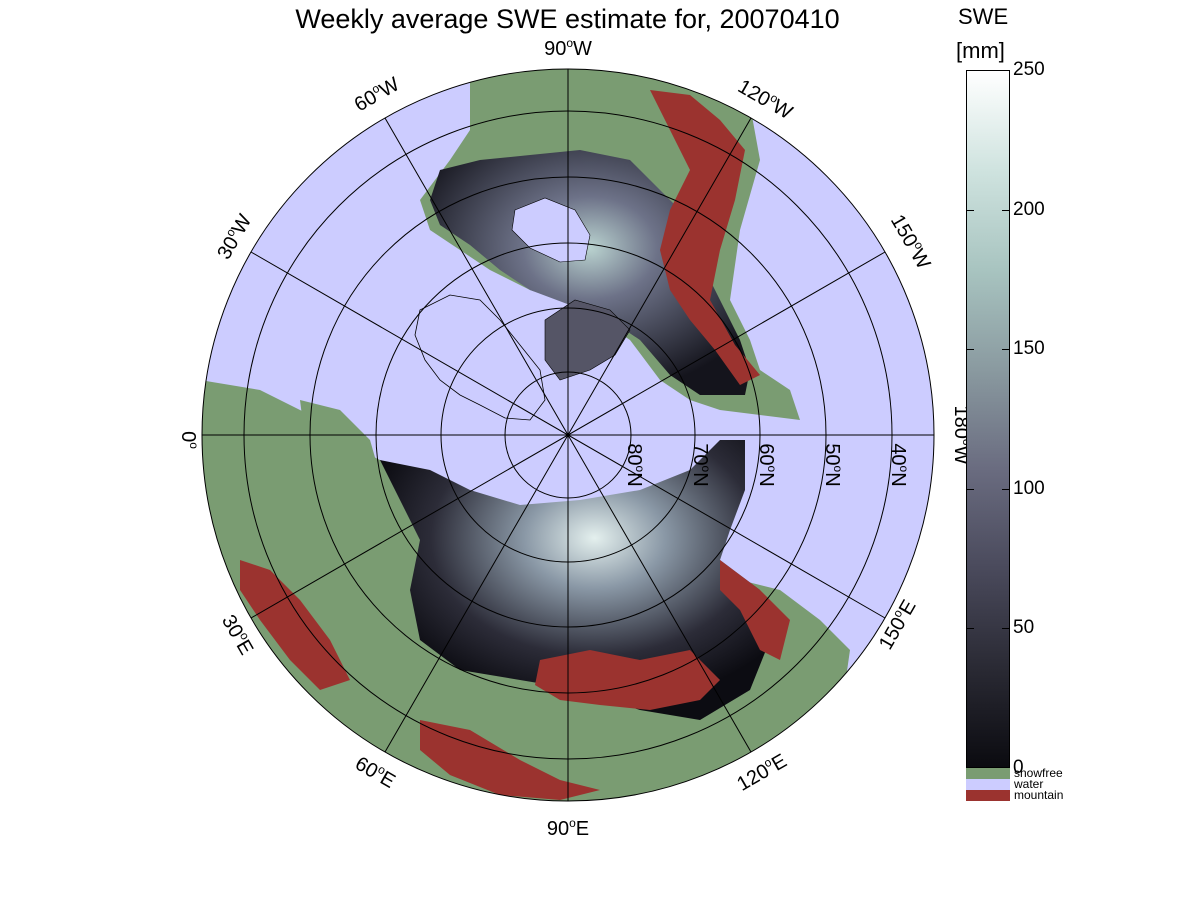  What do you see at coordinates (1024, 628) in the screenshot?
I see `colorbar-tick-label: 50` at bounding box center [1024, 628].